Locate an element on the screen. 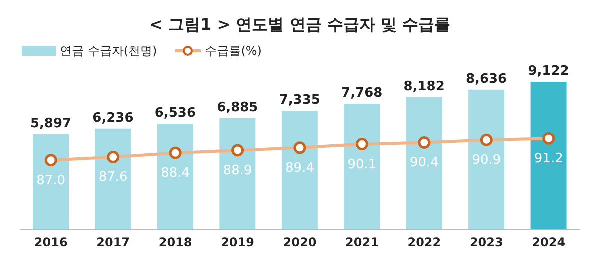  x-tick-label: 2023 is located at coordinates (487, 243).